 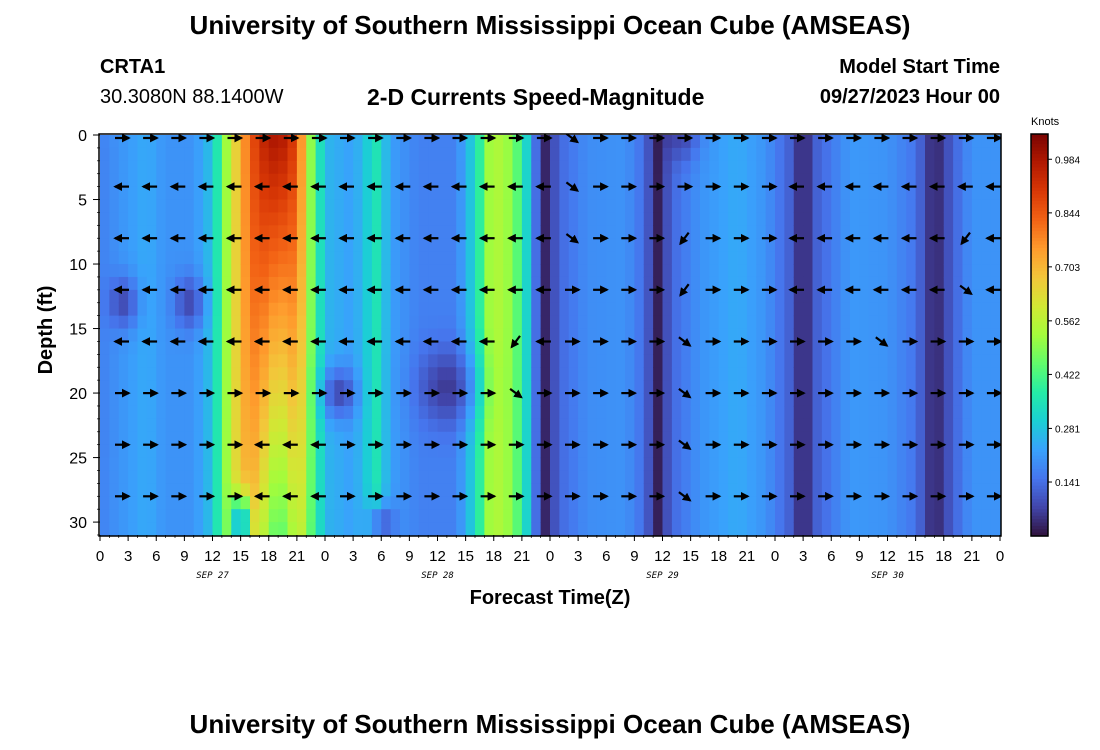 What do you see at coordinates (859, 556) in the screenshot?
I see `x-tick-label: 9` at bounding box center [859, 556].